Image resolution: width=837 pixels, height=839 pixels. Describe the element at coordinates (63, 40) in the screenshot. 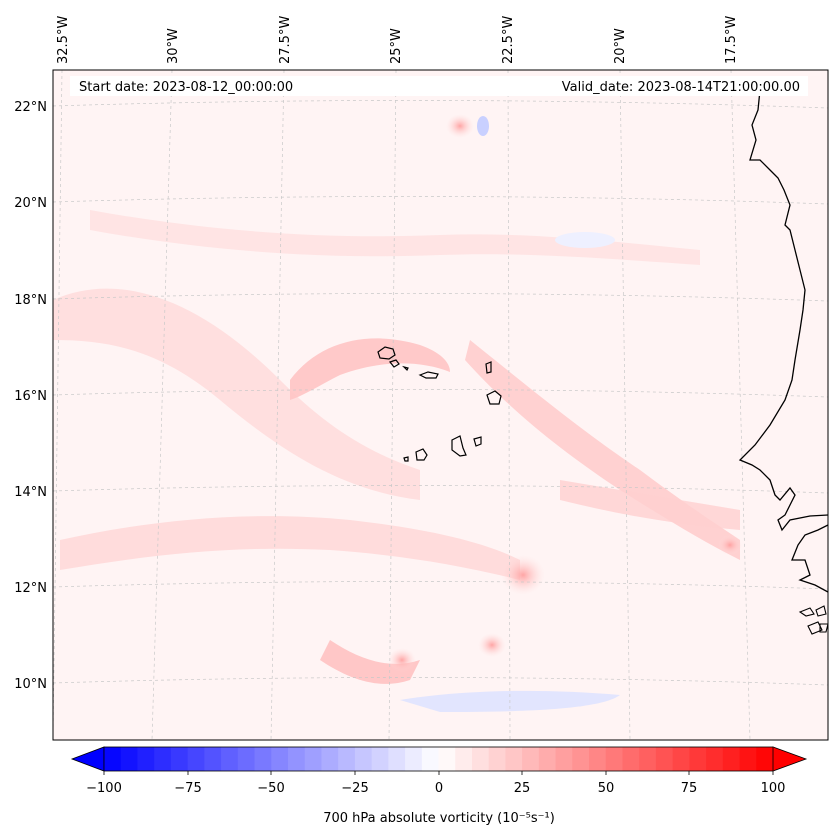

I see `lon-label-32-5w: 32.5°W` at that location.